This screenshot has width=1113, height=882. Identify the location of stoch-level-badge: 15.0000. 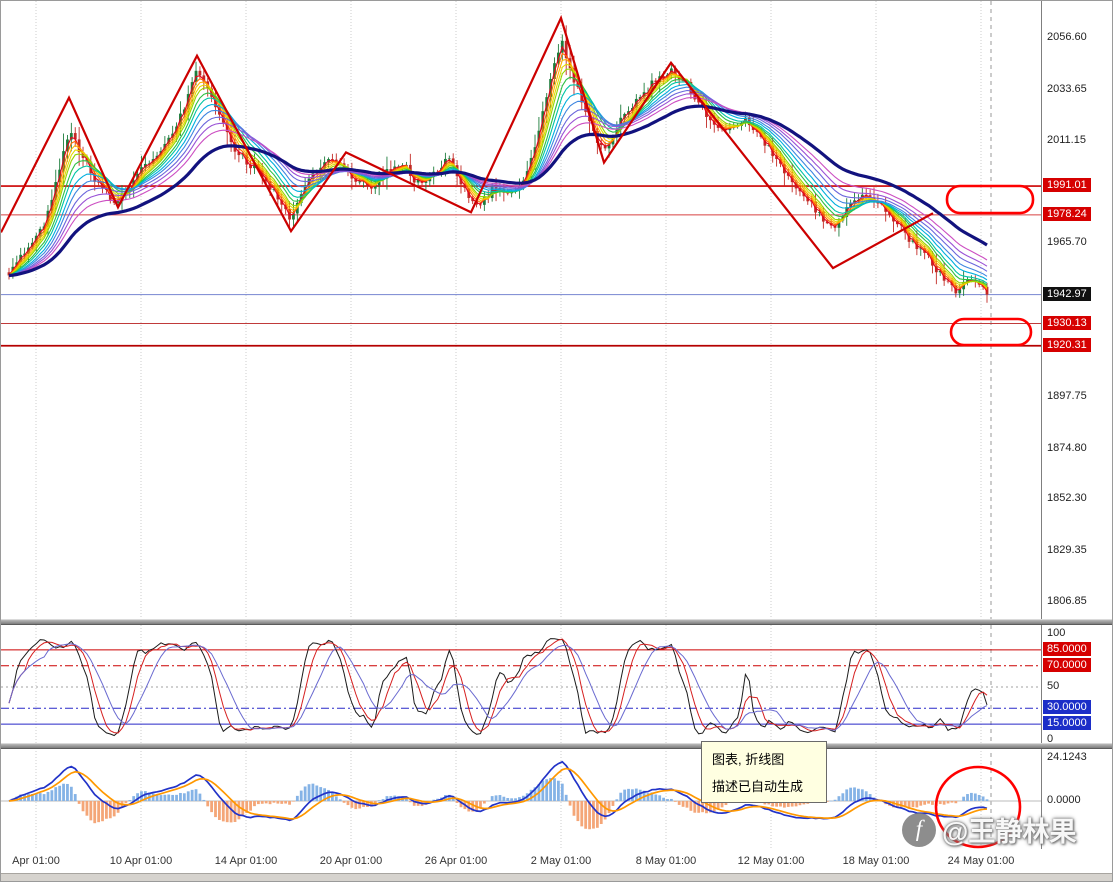
(1067, 723).